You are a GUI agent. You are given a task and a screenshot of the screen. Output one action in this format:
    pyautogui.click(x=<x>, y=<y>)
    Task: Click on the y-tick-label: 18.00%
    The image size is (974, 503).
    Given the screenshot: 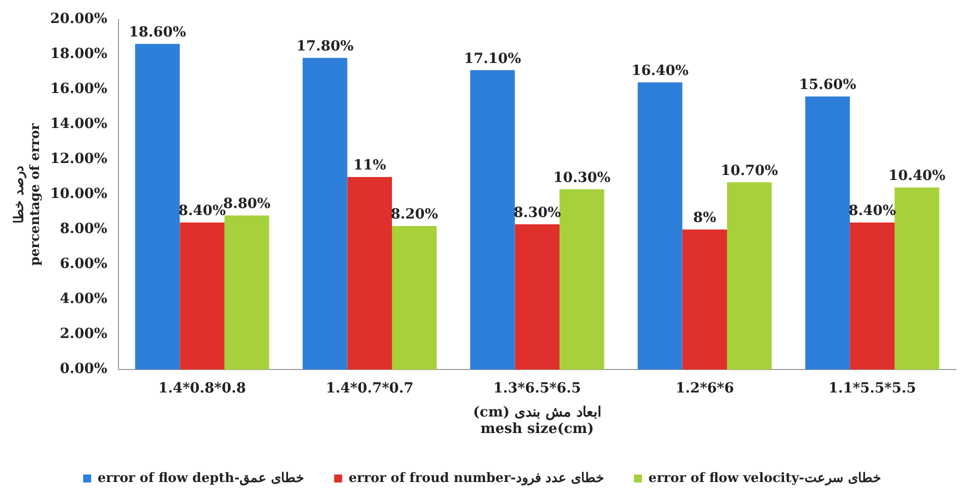 What is the action you would take?
    pyautogui.click(x=79, y=54)
    